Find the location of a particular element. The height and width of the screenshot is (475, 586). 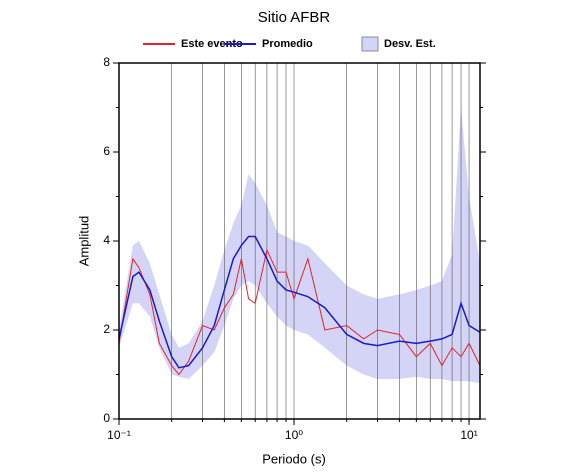

legend-label: Desv. Est. is located at coordinates (410, 44).